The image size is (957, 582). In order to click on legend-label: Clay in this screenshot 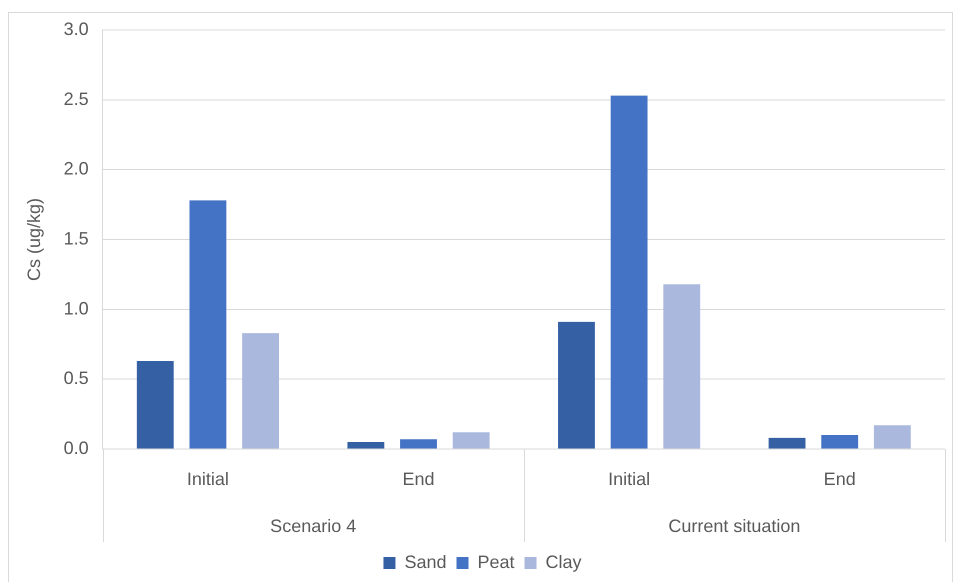, I will do `click(564, 562)`.